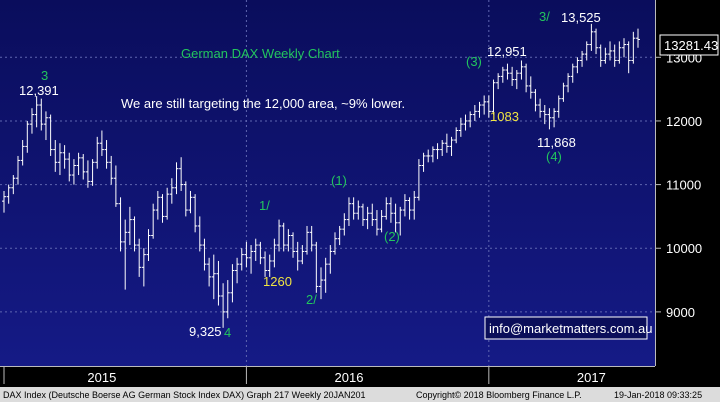 This screenshot has height=402, width=720. I want to click on last-price-box, so click(689, 45).